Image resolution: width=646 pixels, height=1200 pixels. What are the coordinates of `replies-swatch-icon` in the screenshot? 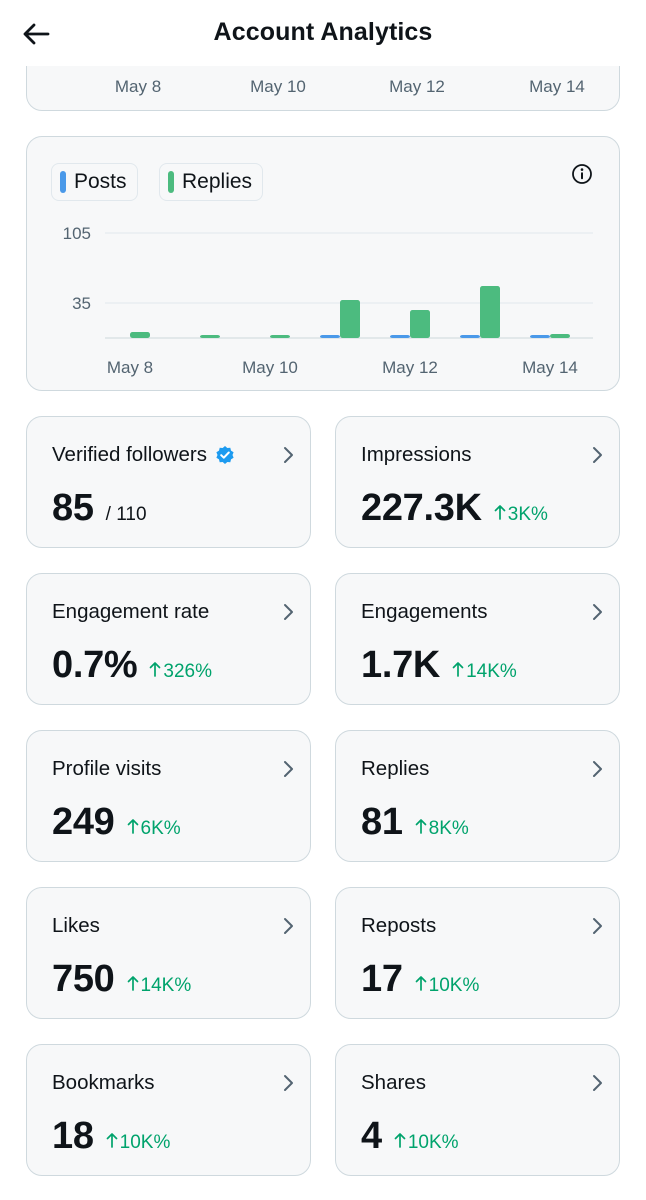 It's located at (171, 182).